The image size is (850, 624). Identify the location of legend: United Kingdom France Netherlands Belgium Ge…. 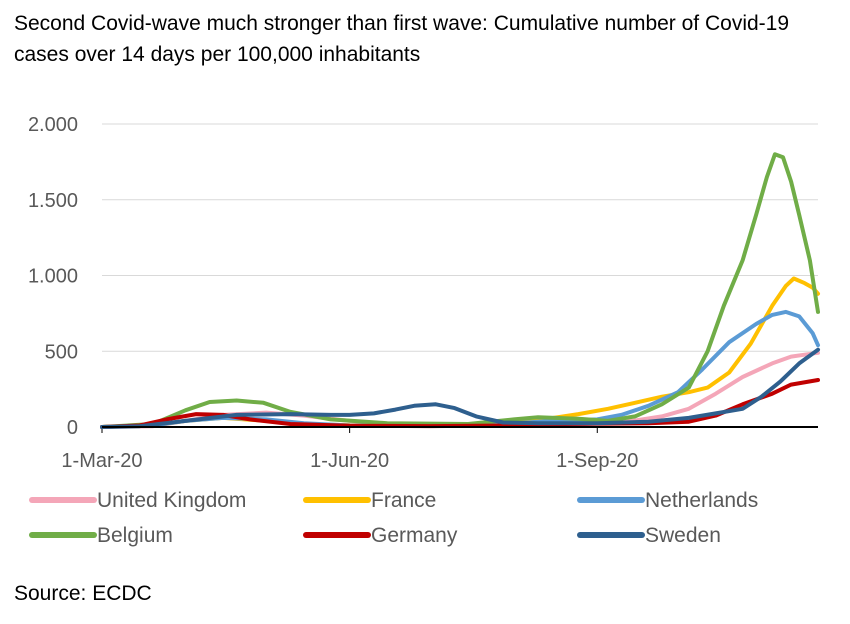
(393, 518).